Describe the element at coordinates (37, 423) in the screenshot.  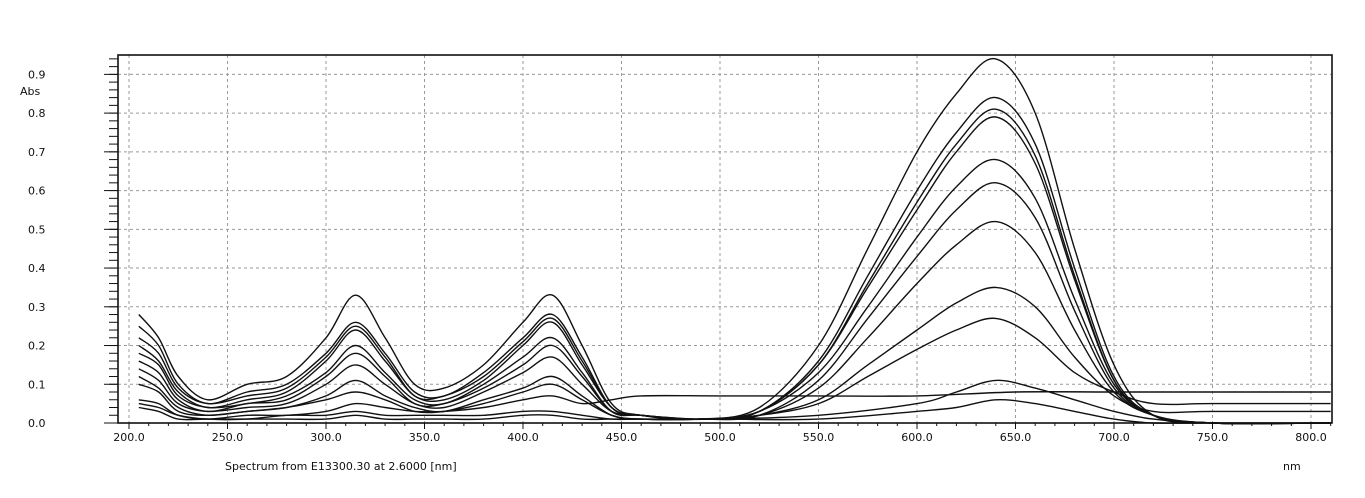
I see `y-tick-label: 0.0` at that location.